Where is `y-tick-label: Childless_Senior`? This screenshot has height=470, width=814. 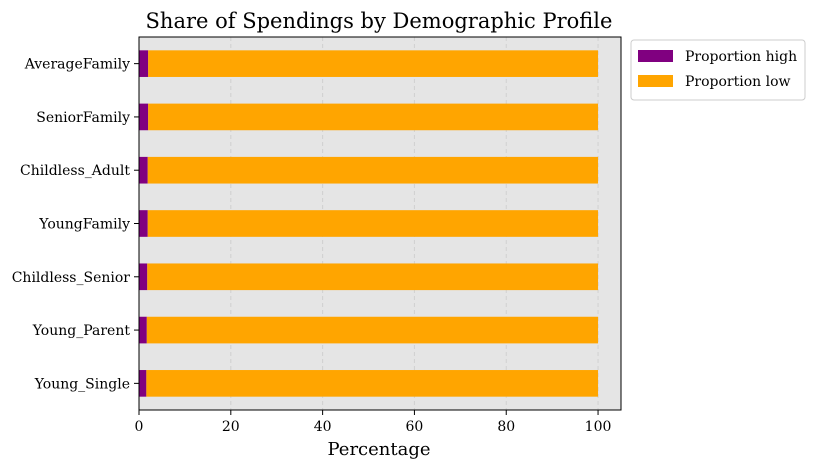
y-tick-label: Childless_Senior is located at coordinates (71, 278).